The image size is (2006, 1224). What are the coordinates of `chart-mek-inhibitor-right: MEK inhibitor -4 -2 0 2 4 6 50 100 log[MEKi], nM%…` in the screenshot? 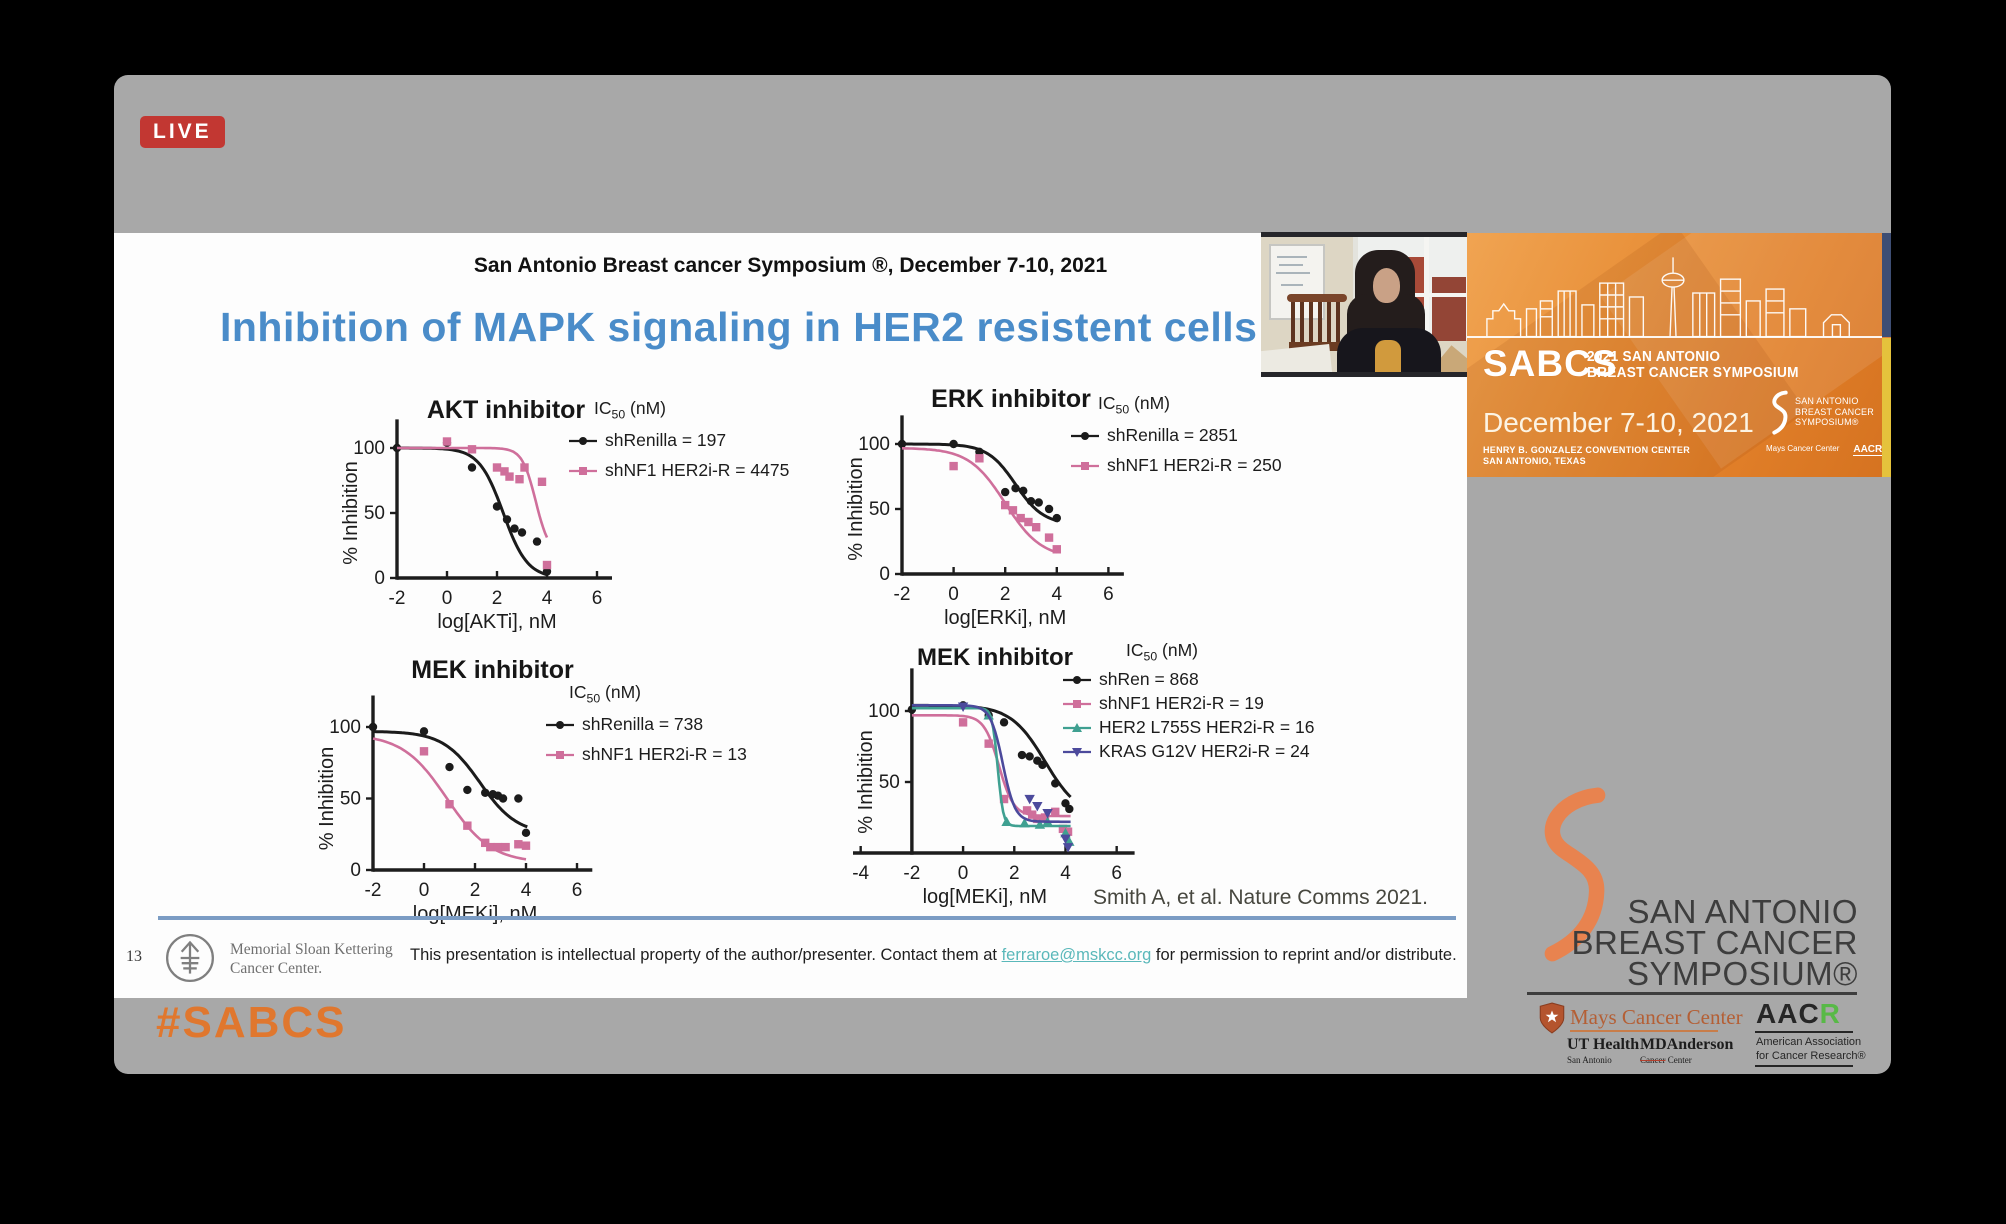 It's located at (1130, 770).